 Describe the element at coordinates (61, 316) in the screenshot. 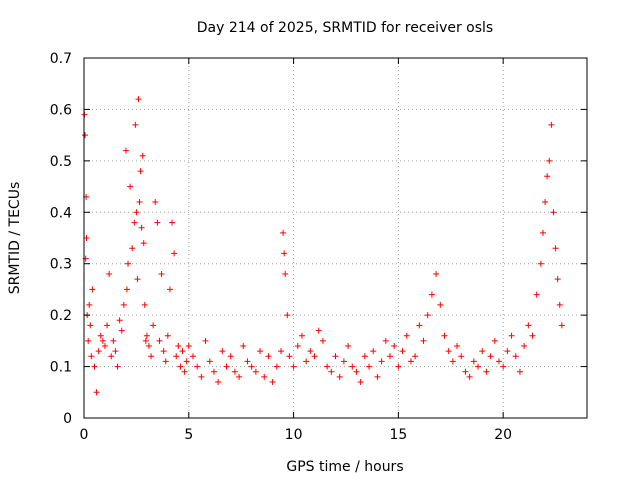

I see `y-tick-label: 0.2` at that location.